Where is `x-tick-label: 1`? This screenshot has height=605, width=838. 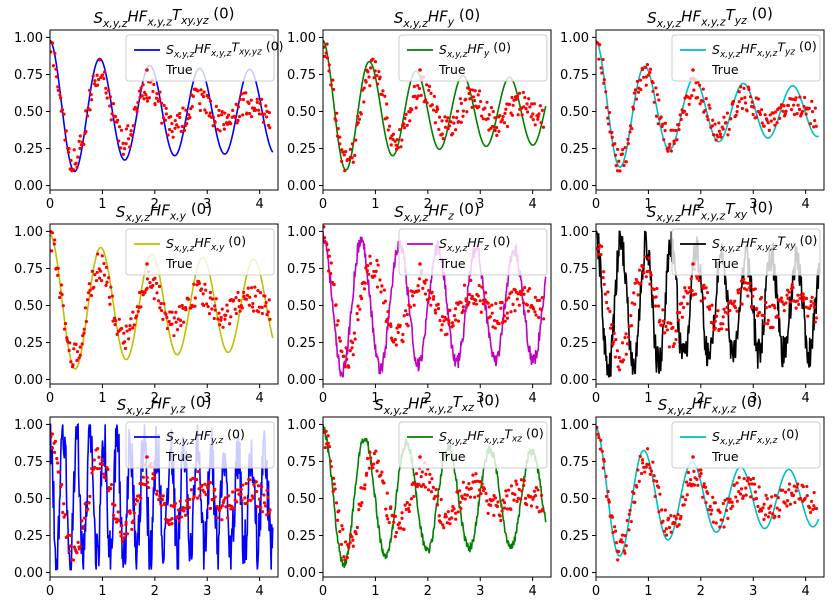 x-tick-label: 1 is located at coordinates (648, 204).